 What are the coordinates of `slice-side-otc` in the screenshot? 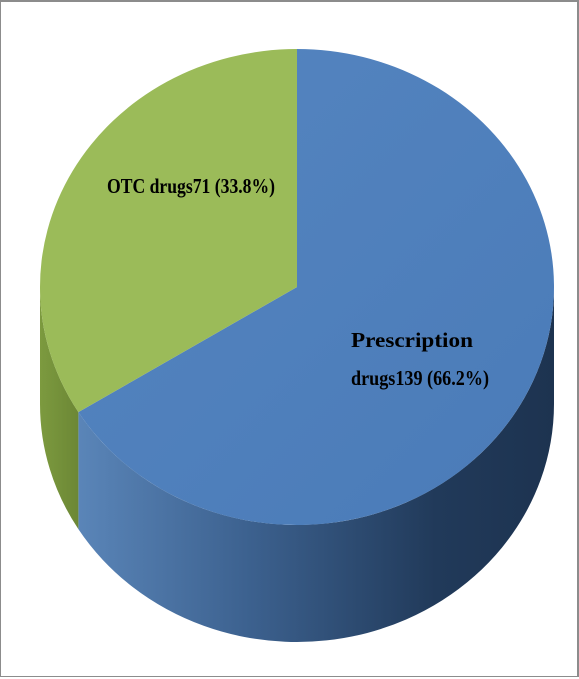 It's located at (59, 408).